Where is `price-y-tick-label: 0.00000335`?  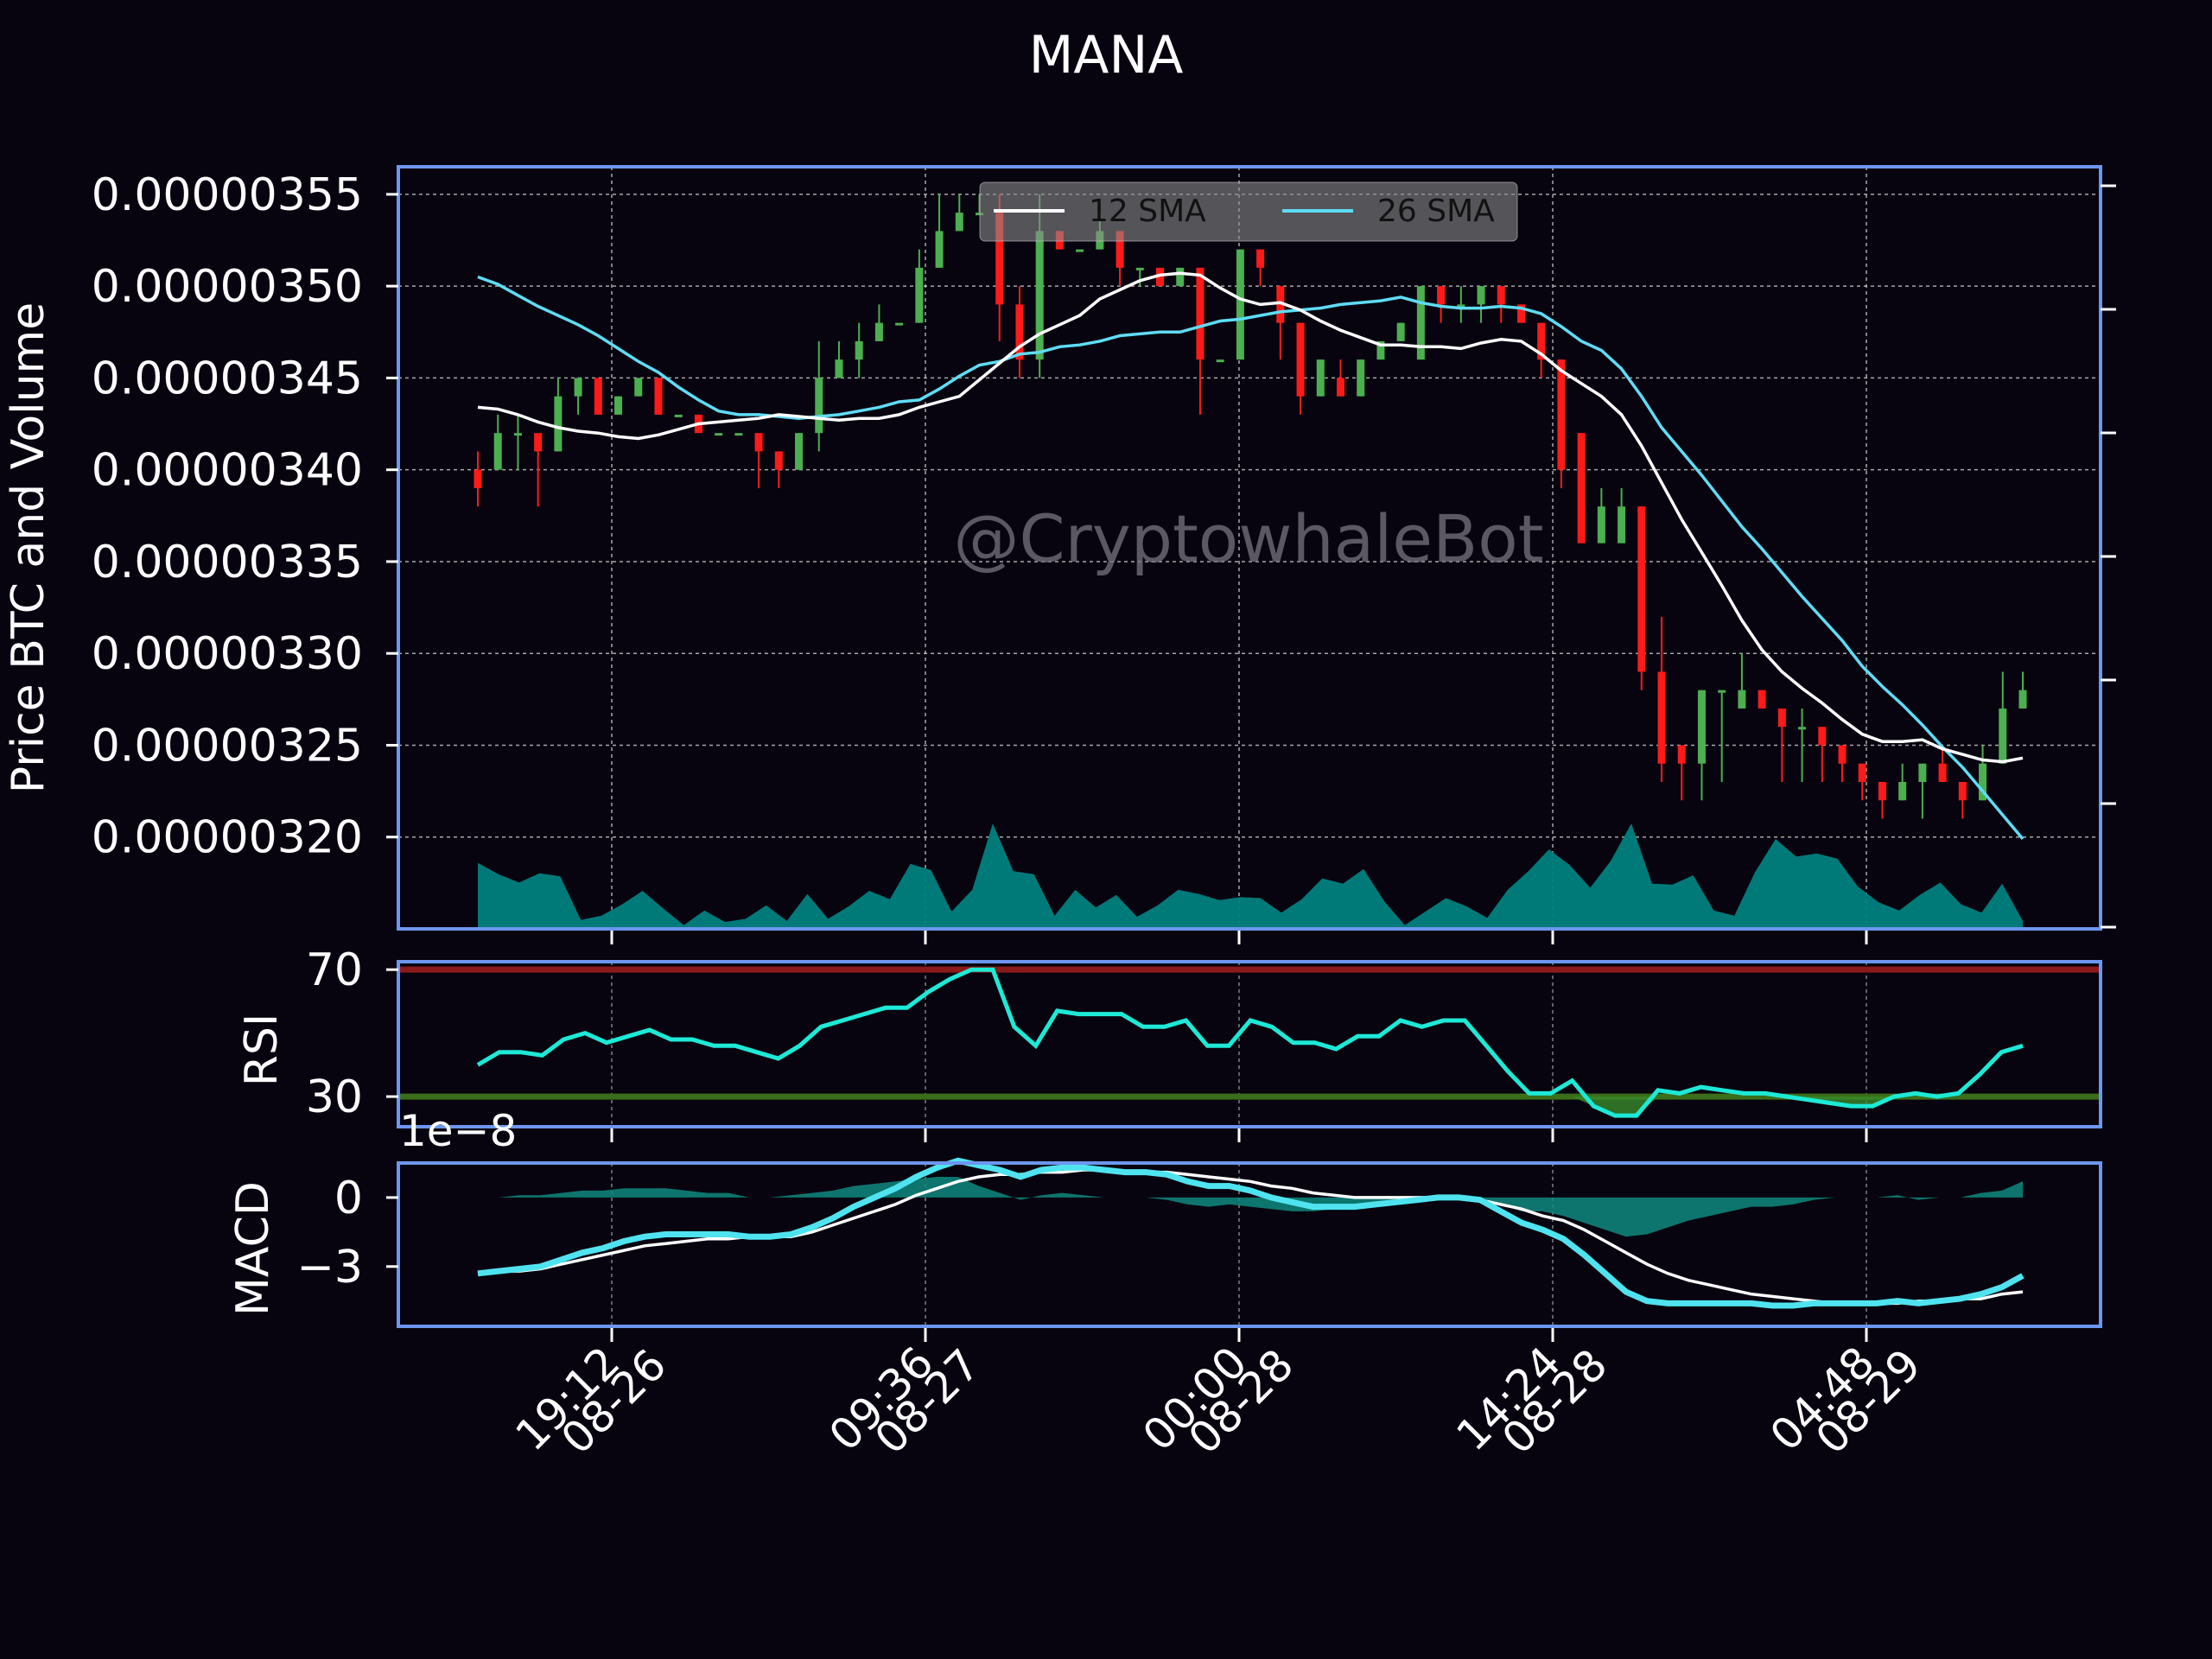
price-y-tick-label: 0.00000335 is located at coordinates (227, 562).